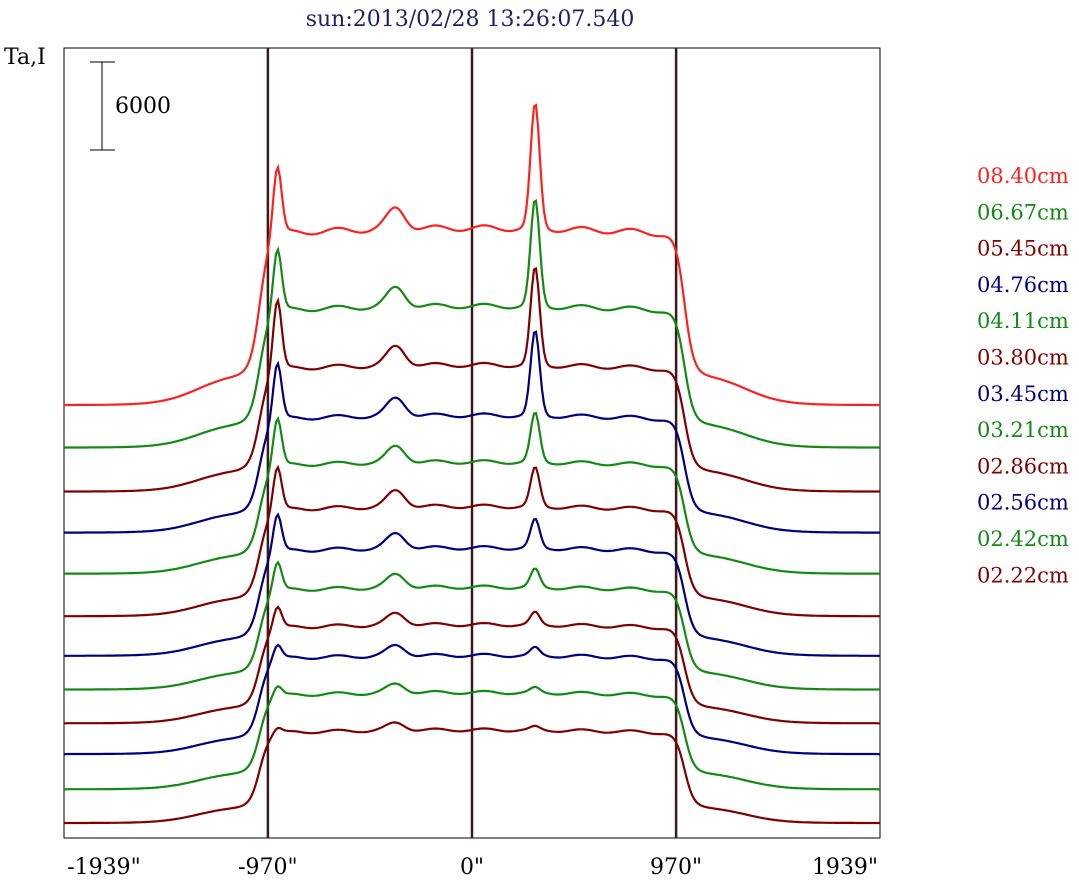 The width and height of the screenshot is (1079, 885). I want to click on series-line-02-56cm, so click(472, 699).